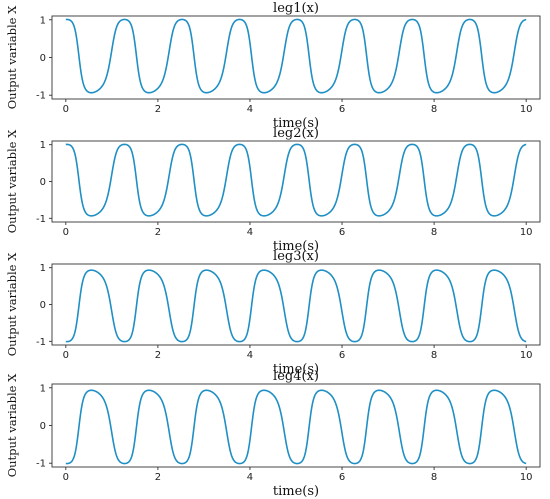 The image size is (550, 499). Describe the element at coordinates (296, 256) in the screenshot. I see `plot-title: leg3(x)` at that location.